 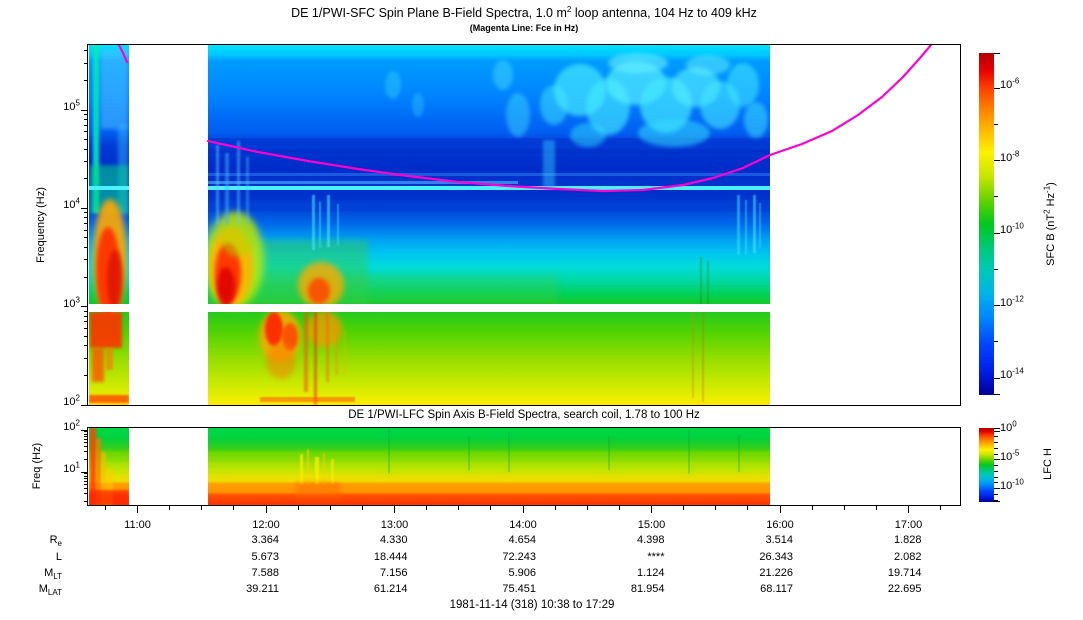 I want to click on colorbar-tick-label: 10⁻⁸, so click(x=1010, y=156).